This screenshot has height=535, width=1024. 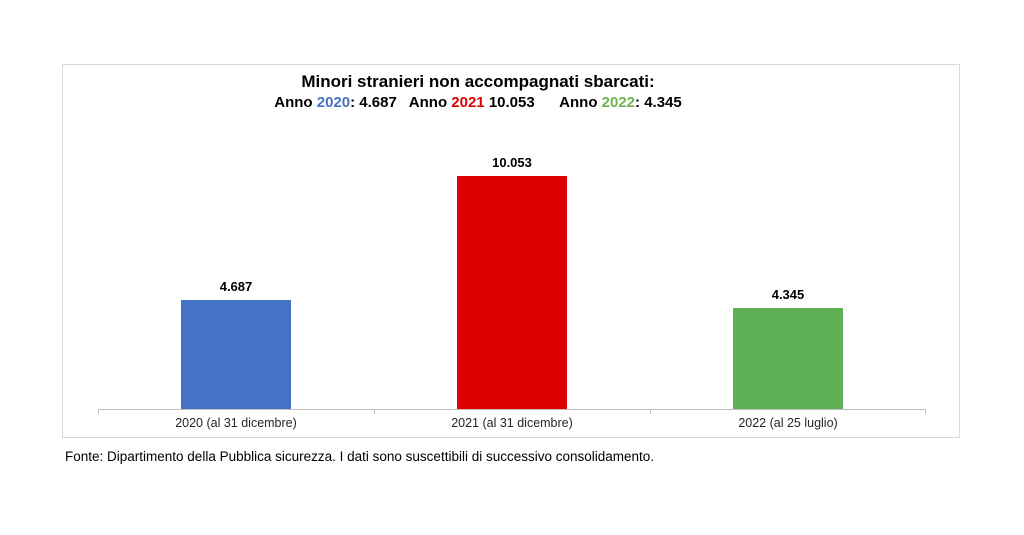 I want to click on bar-2021, so click(x=512, y=292).